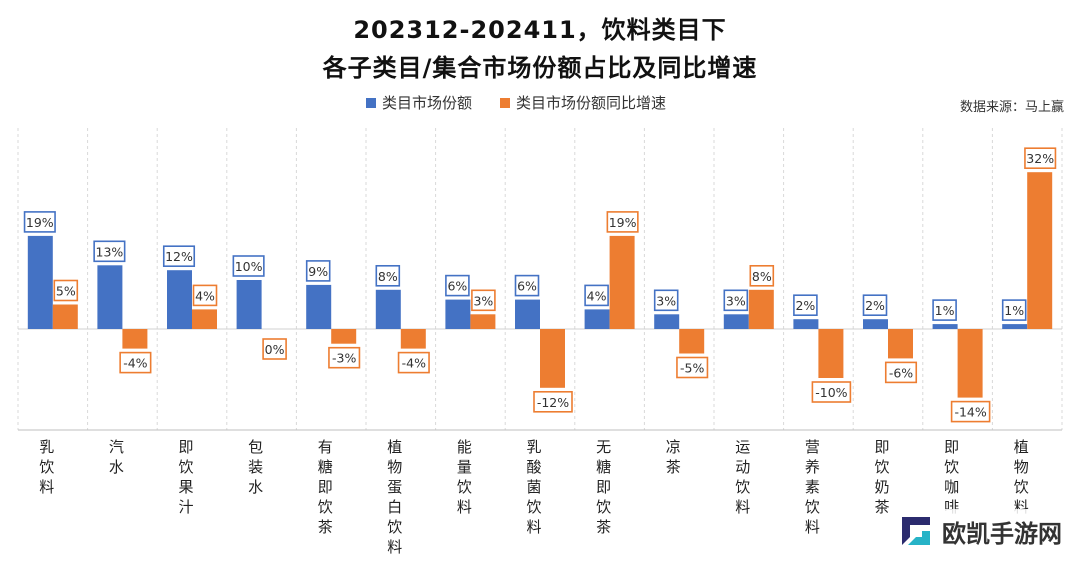  What do you see at coordinates (812, 447) in the screenshot?
I see `category-label: 营` at bounding box center [812, 447].